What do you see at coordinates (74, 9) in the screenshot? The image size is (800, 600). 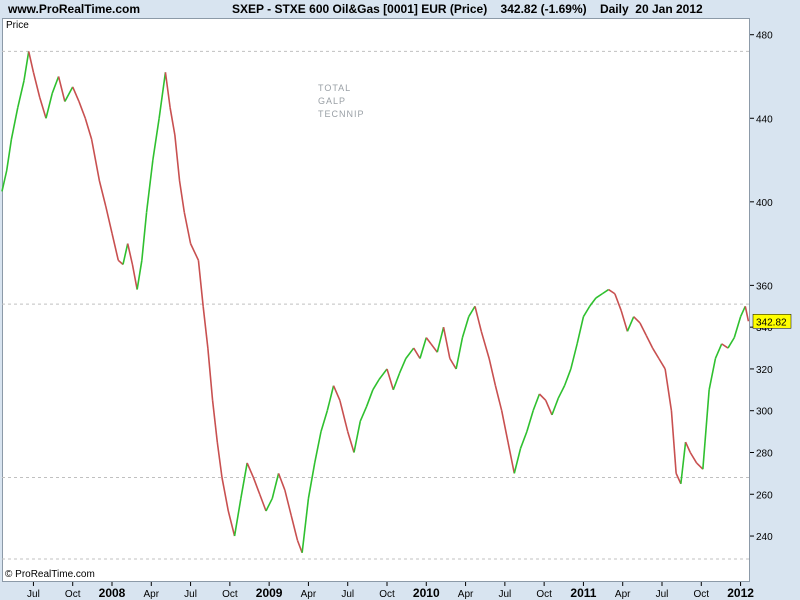 I see `site-url: www.ProRealTime.com` at bounding box center [74, 9].